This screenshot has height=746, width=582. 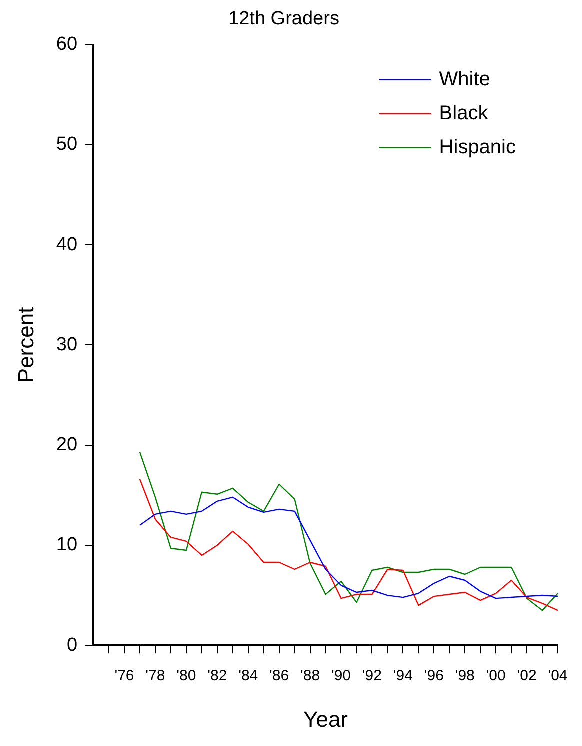 I want to click on x-tick-label: '90, so click(x=341, y=676).